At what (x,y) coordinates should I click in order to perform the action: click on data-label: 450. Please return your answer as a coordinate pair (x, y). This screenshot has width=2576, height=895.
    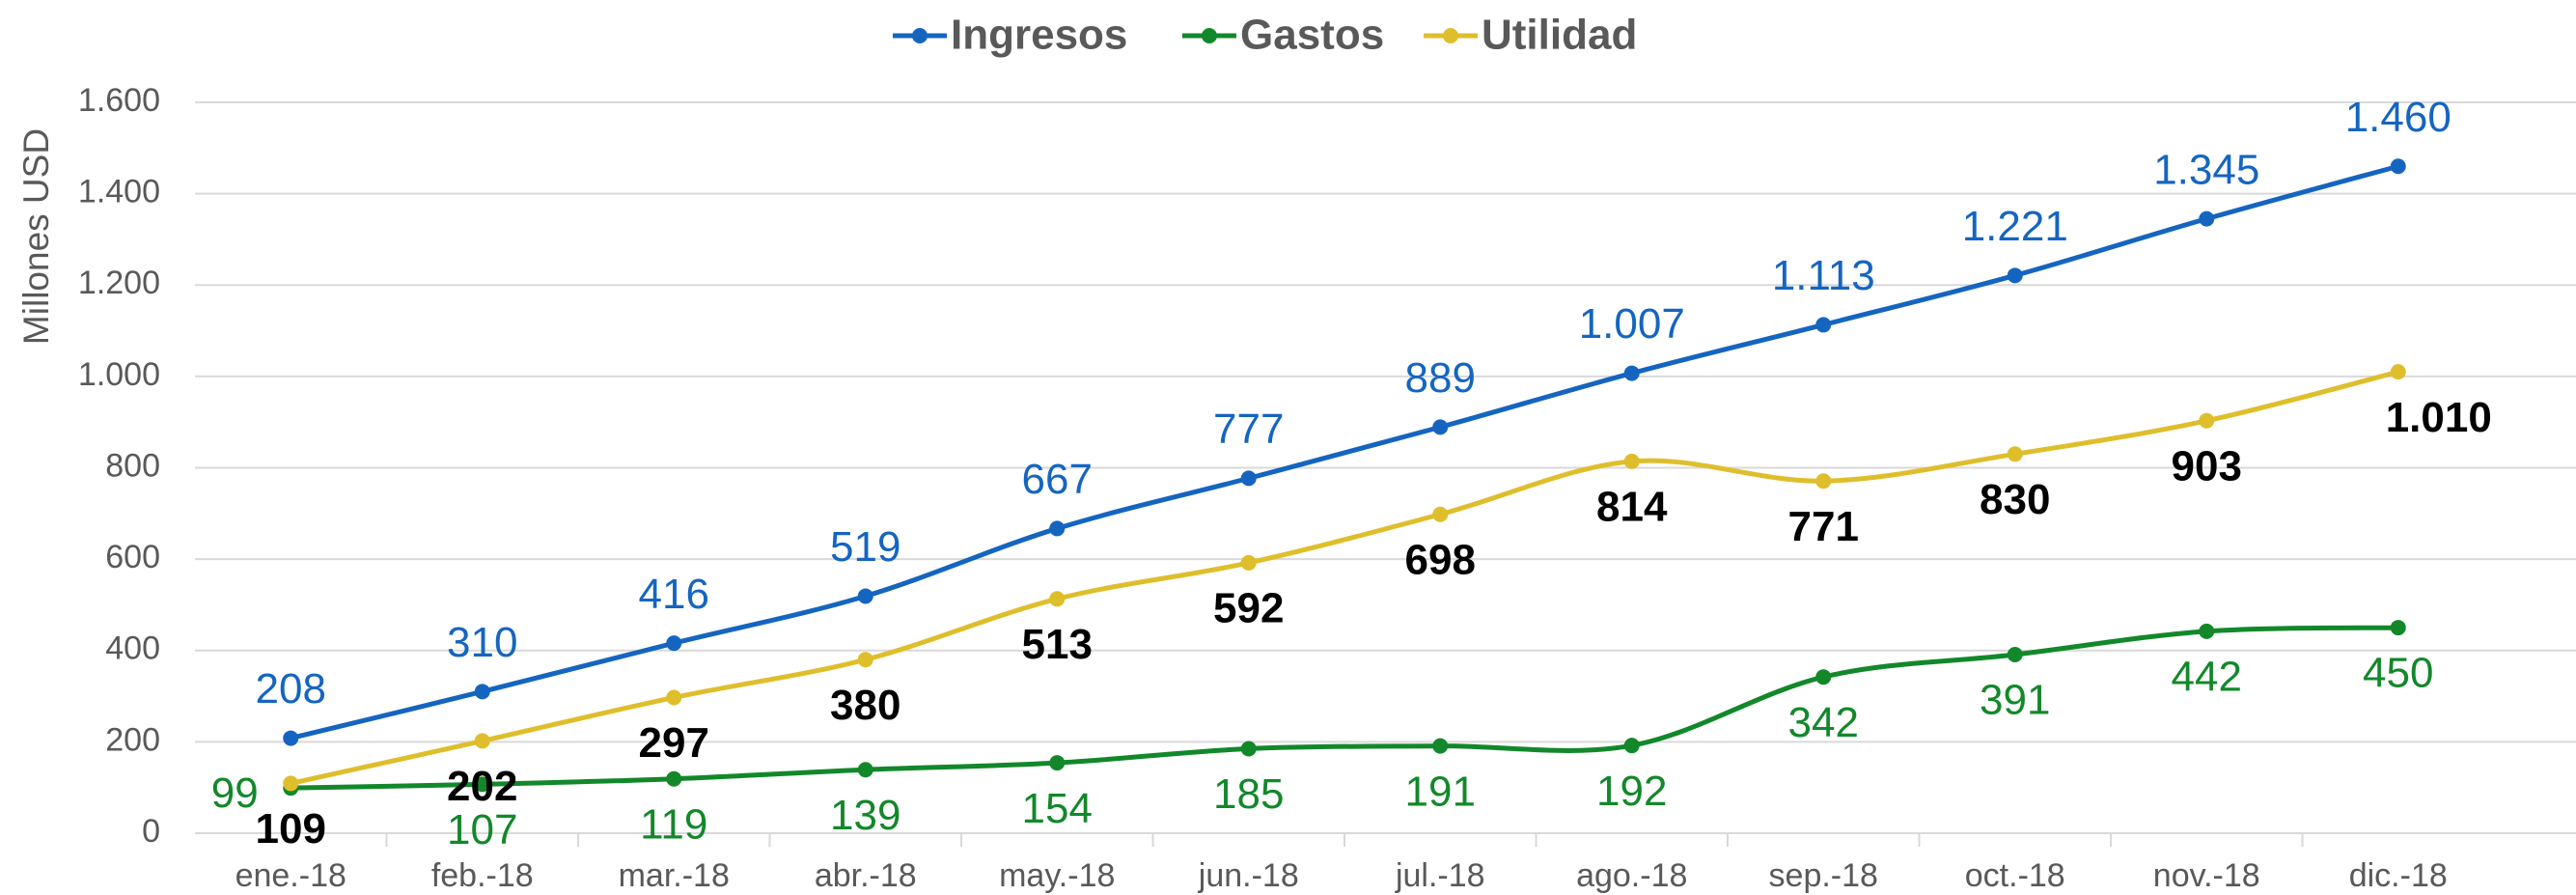
    Looking at the image, I should click on (2398, 673).